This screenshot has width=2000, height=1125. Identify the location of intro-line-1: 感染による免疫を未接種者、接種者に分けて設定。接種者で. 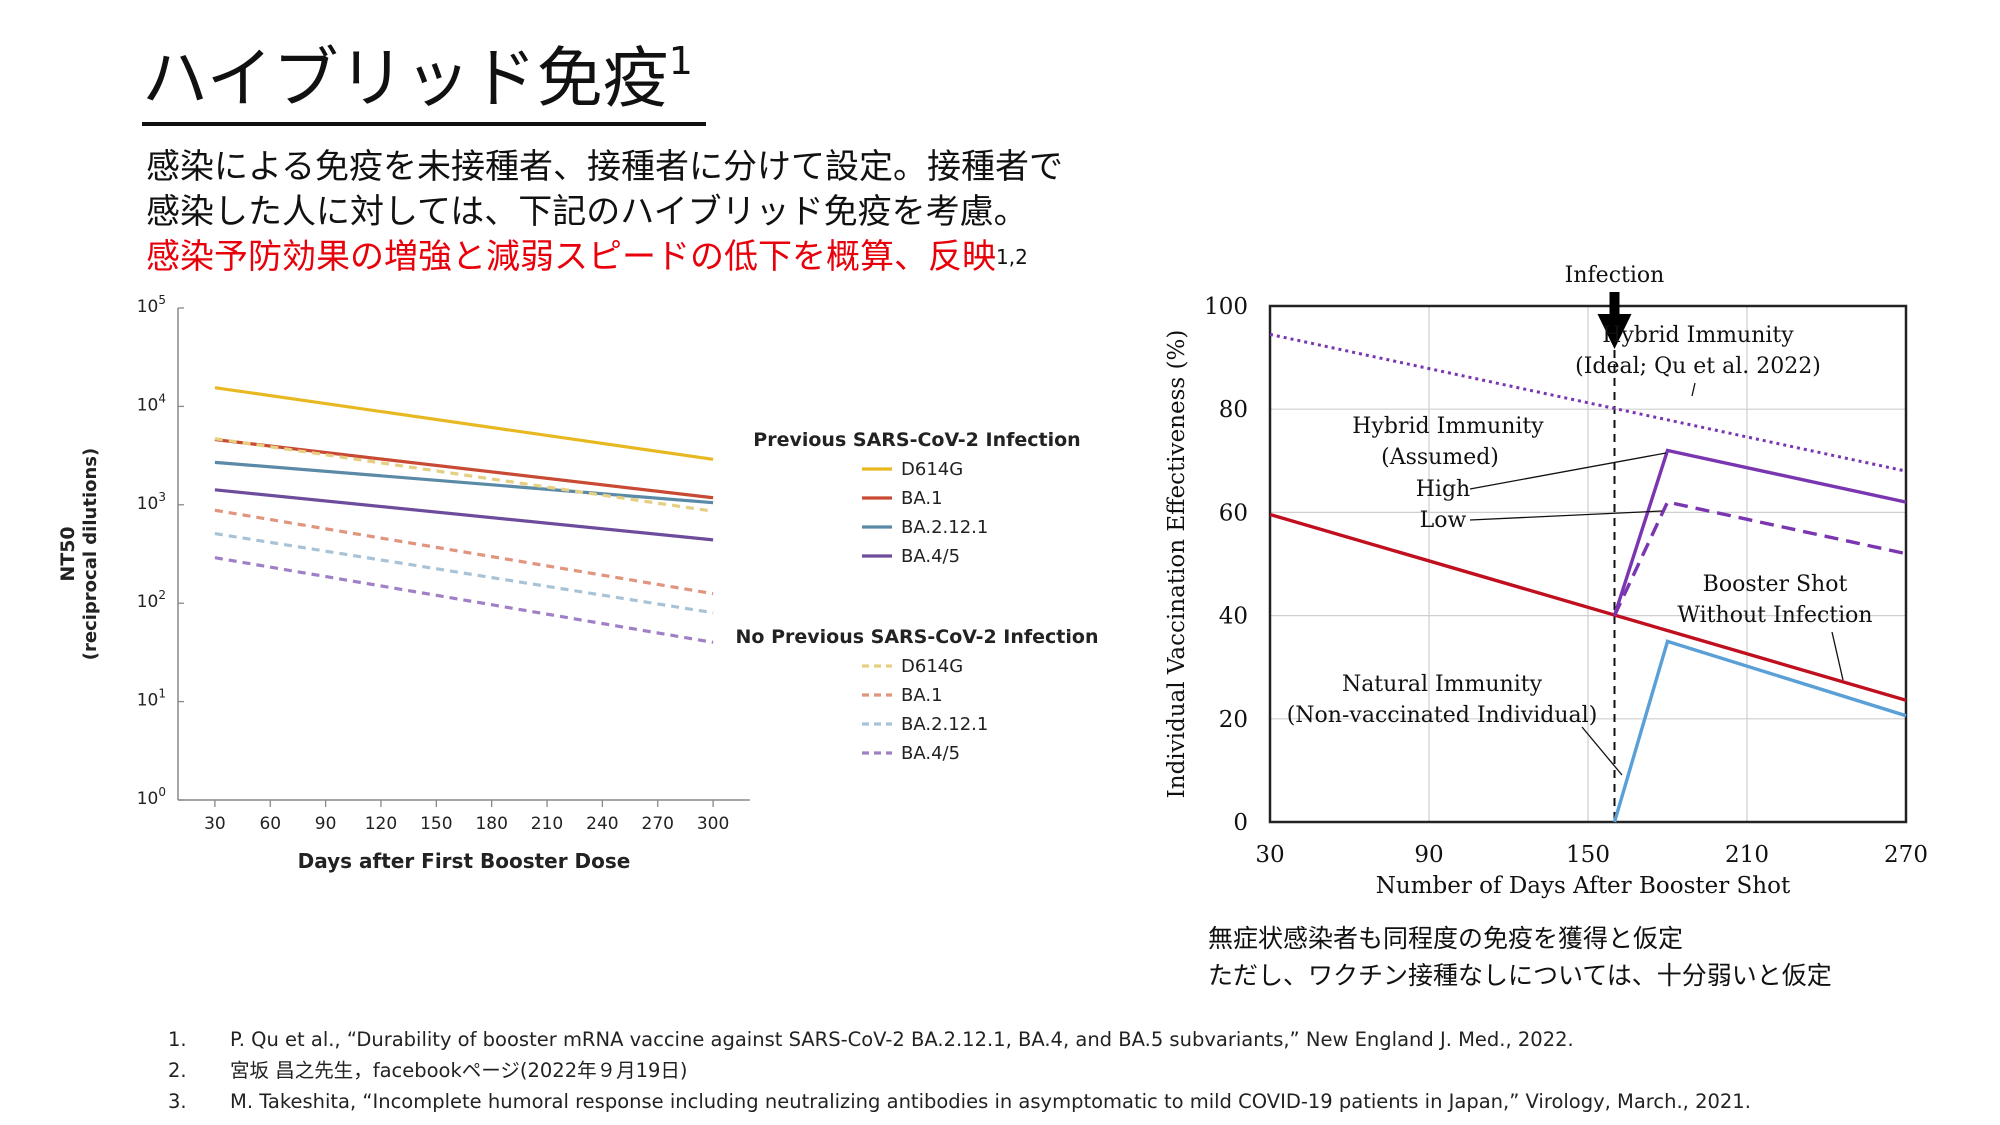
(604, 167).